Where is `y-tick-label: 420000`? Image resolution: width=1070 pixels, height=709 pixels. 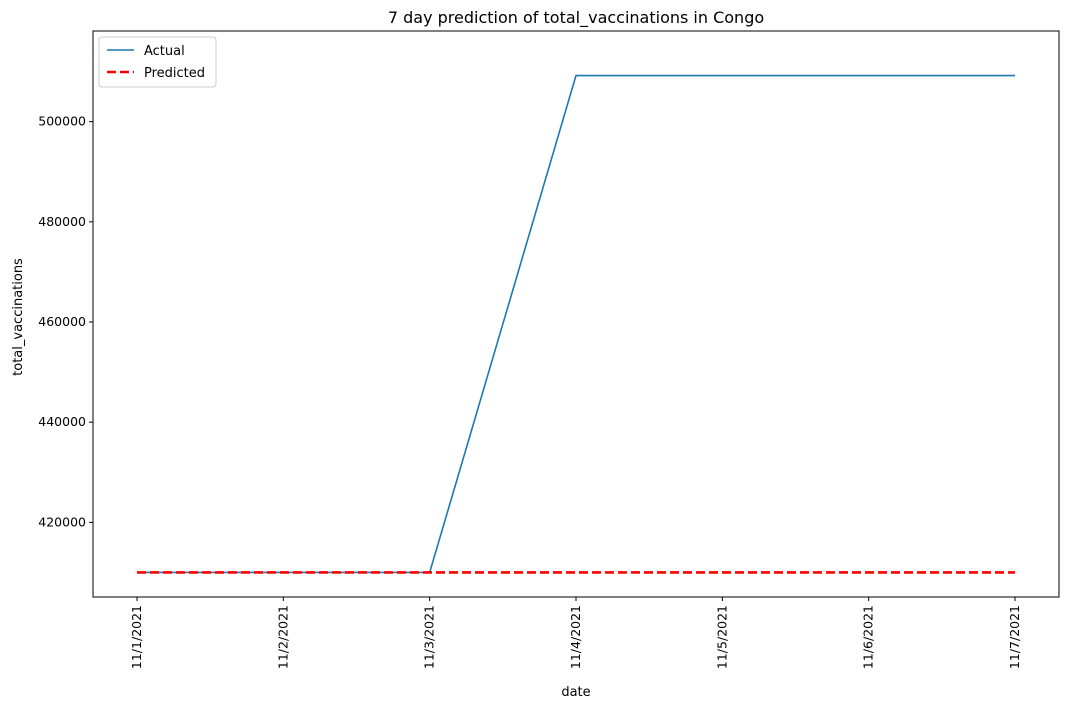 y-tick-label: 420000 is located at coordinates (62, 521).